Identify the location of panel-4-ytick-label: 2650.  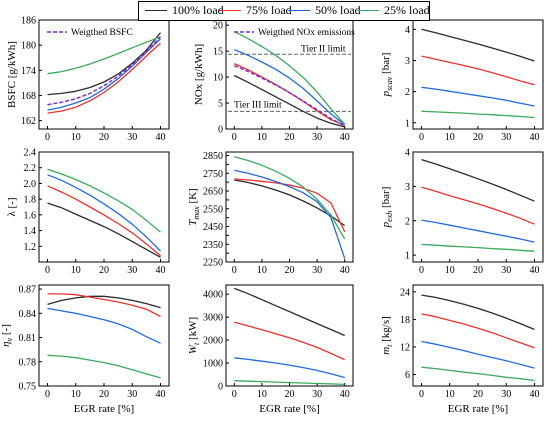
(213, 192).